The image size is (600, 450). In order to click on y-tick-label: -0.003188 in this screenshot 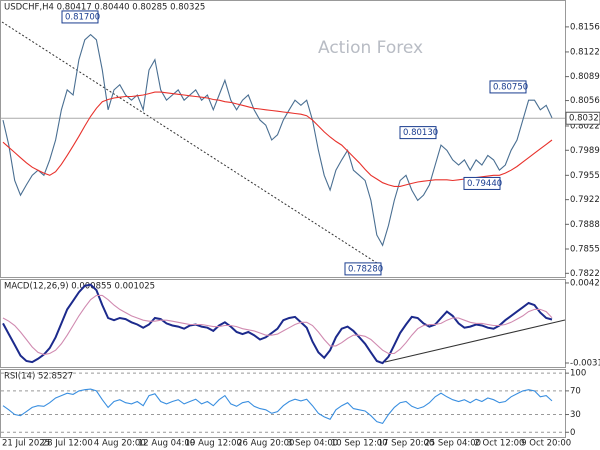, I will do `click(585, 364)`.